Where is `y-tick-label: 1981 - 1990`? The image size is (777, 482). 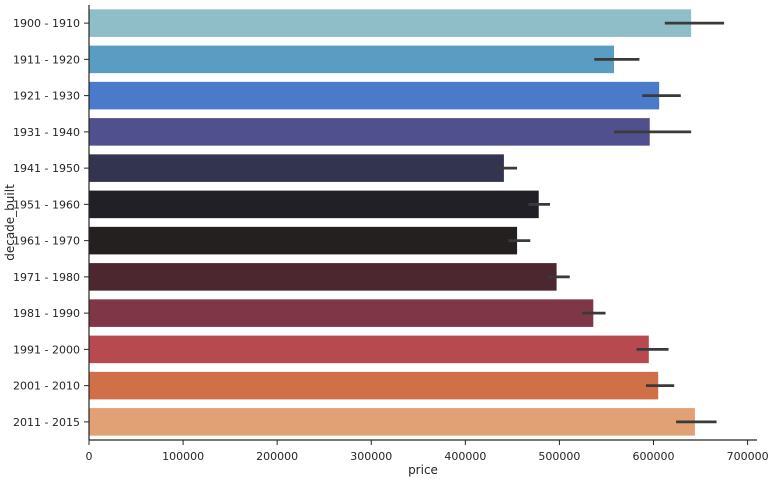 y-tick-label: 1981 - 1990 is located at coordinates (46, 313).